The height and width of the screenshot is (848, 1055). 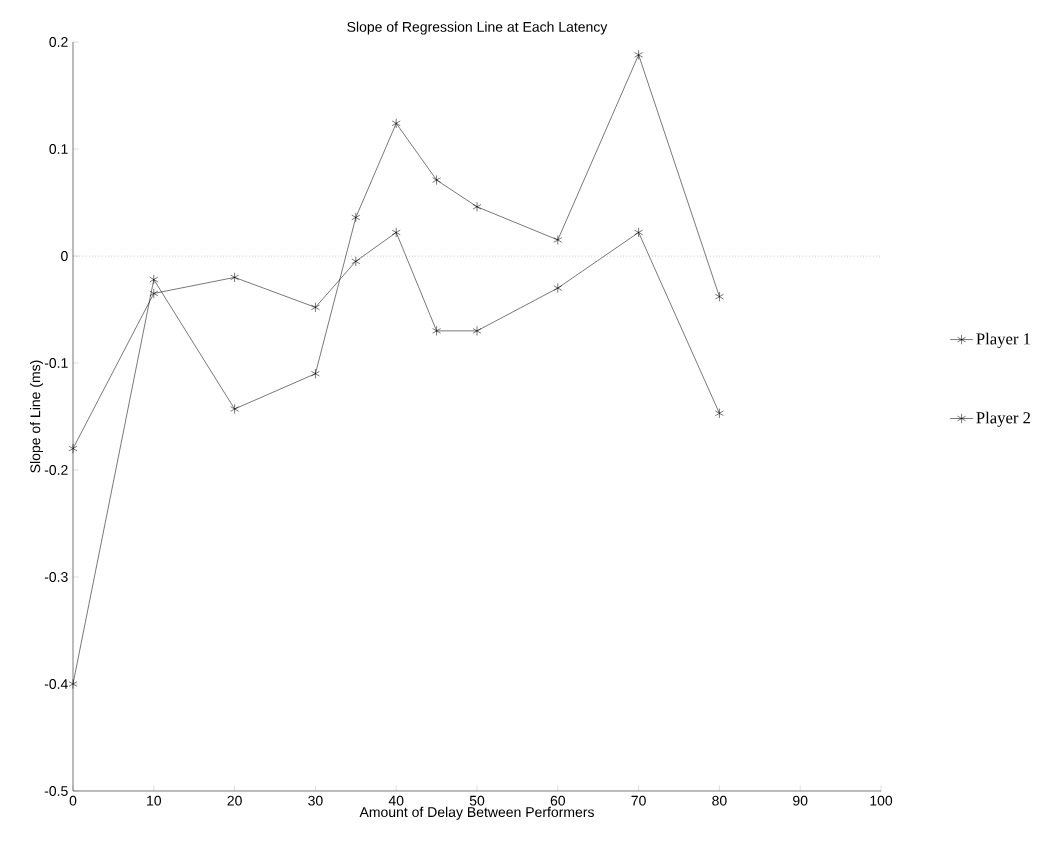 I want to click on x-tick-label: 50, so click(x=477, y=800).